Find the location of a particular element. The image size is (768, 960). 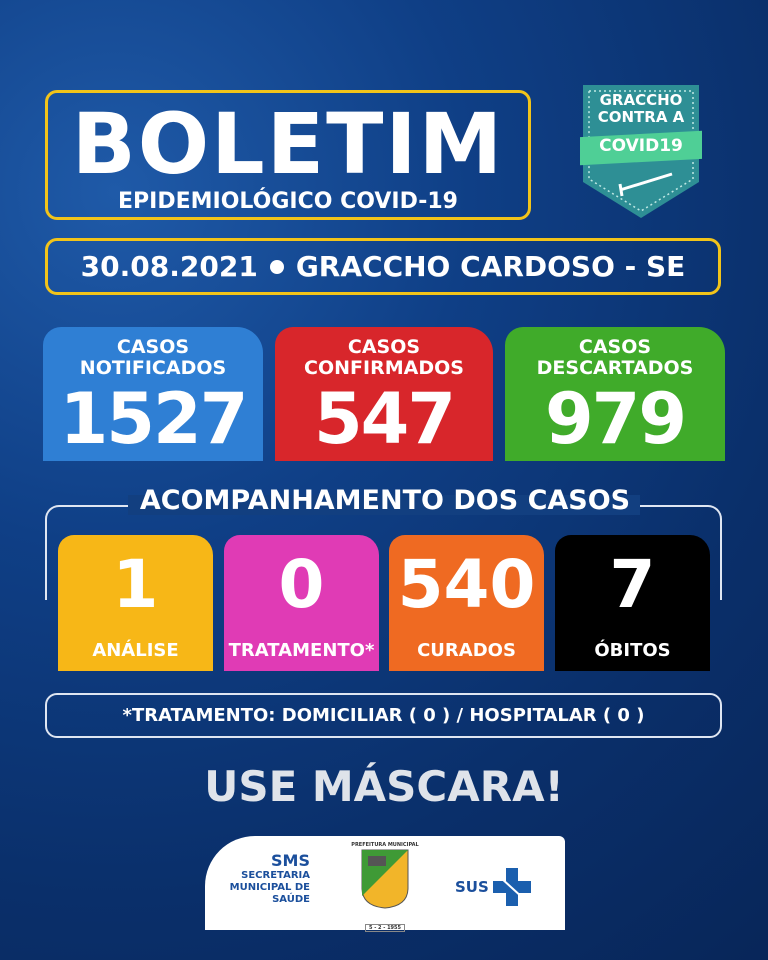

bullet-icon is located at coordinates (276, 266).